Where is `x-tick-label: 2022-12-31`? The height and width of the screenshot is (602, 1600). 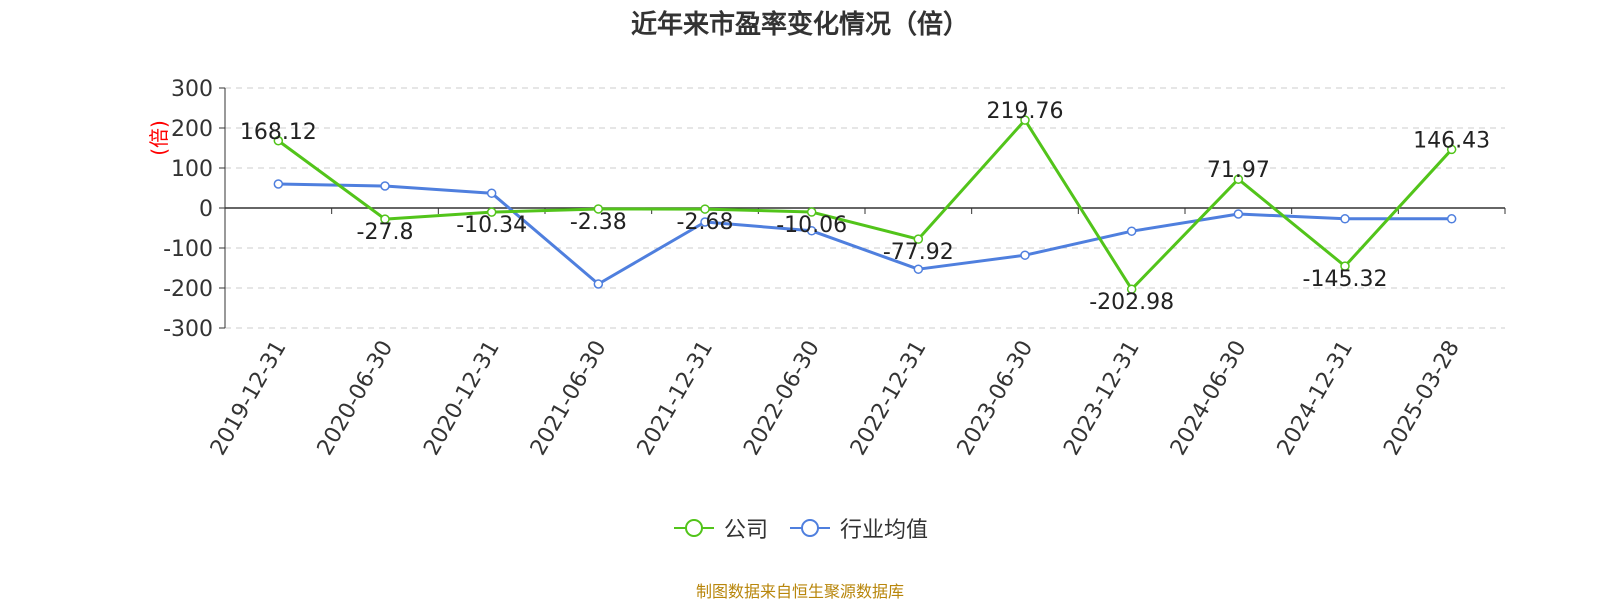 x-tick-label: 2022-12-31 is located at coordinates (889, 398).